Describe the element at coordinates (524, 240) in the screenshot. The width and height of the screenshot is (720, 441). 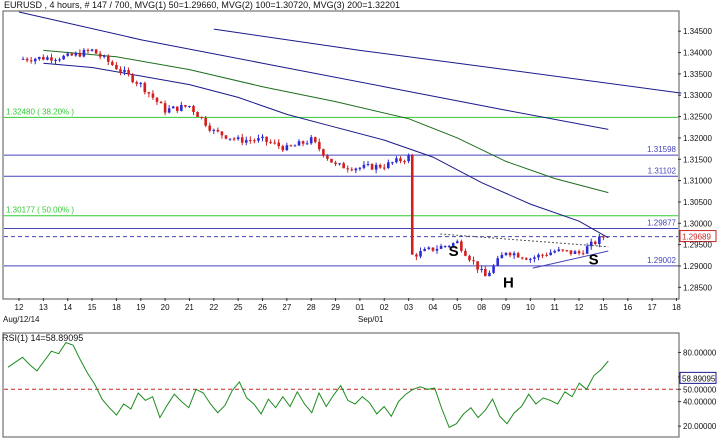
I see `neckline` at that location.